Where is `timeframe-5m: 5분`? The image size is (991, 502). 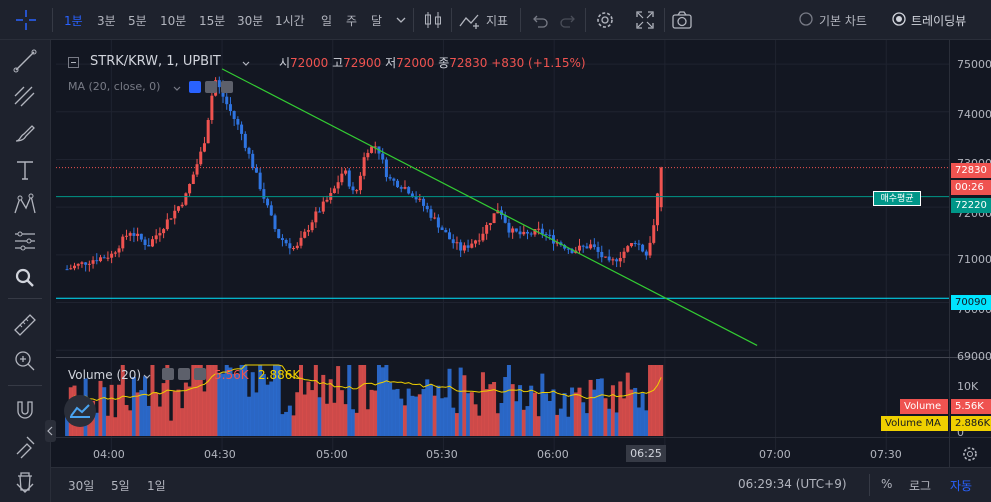
timeframe-5m: 5분 is located at coordinates (137, 21).